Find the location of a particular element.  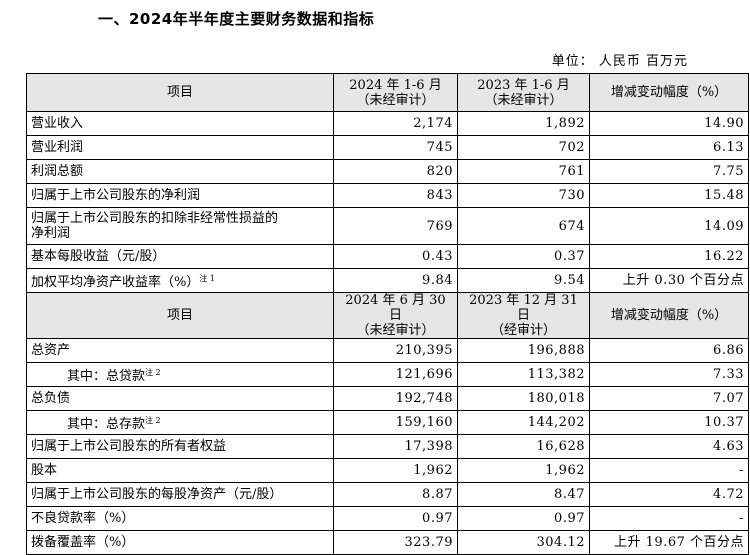

footnote-marker: 注 1 is located at coordinates (207, 278).